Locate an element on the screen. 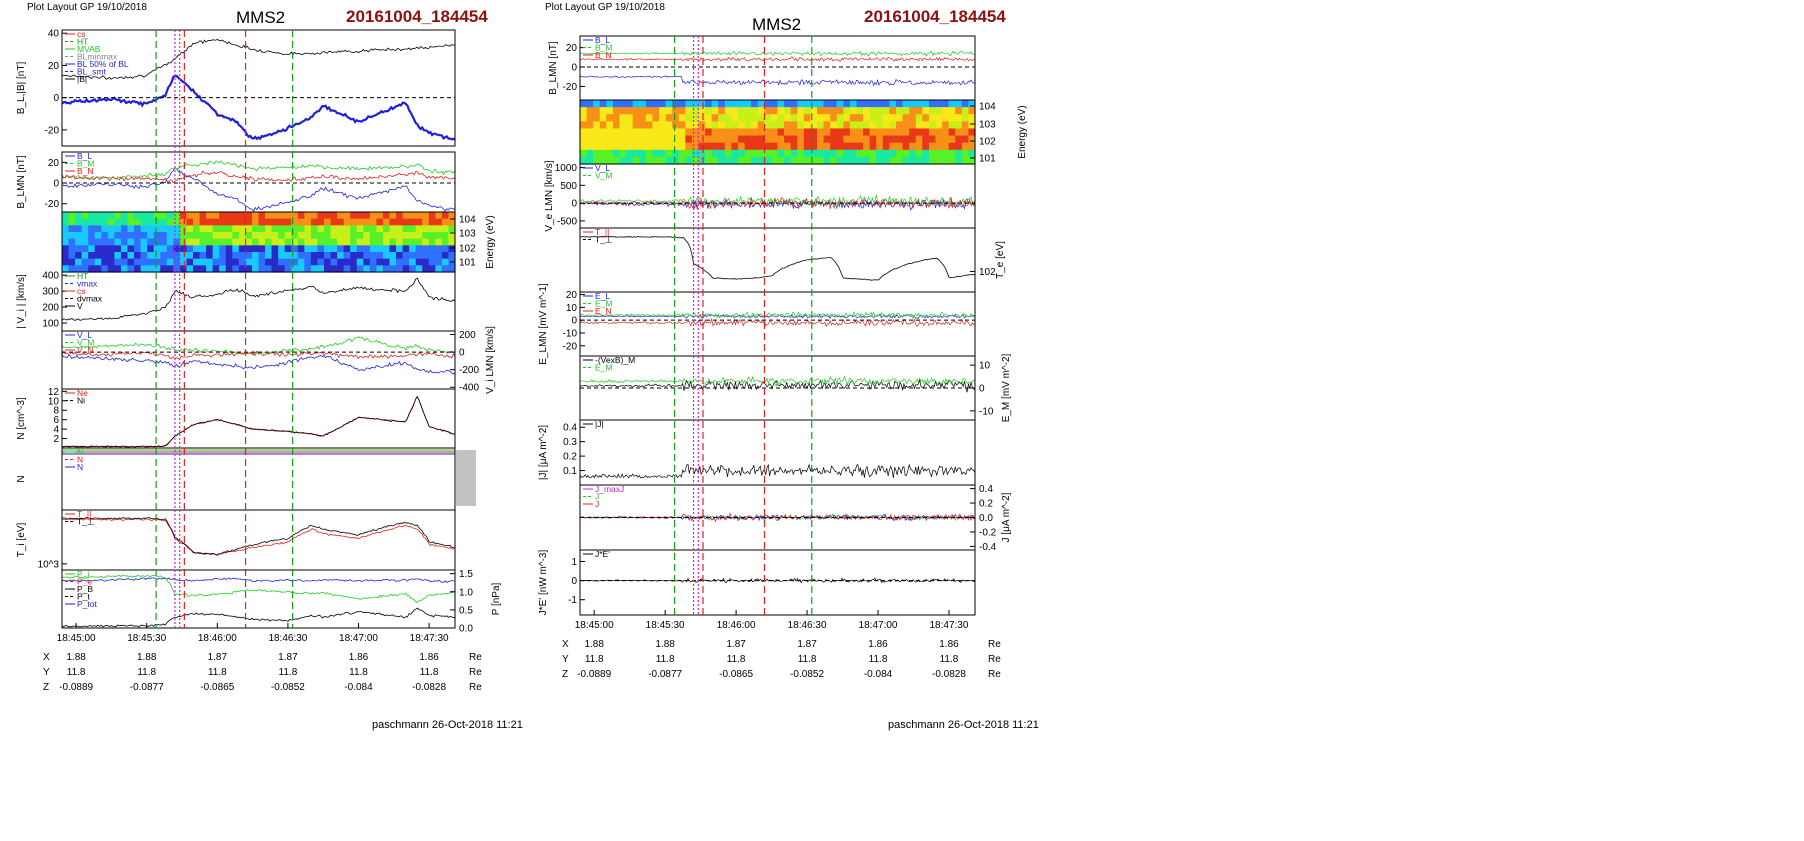 Image resolution: width=1804 pixels, height=841 pixels. L-p0-frame is located at coordinates (258, 88).